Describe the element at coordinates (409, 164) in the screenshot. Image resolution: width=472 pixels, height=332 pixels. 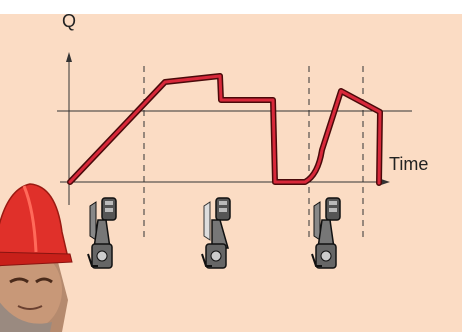
I see `time-axis-label: Time` at that location.